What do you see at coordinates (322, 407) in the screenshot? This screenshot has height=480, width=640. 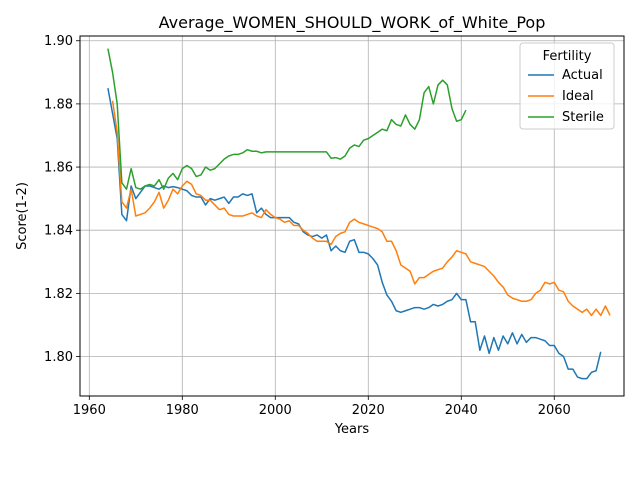 I see `x-axis-ticks: 1960 1980 2000 2020 2040 2060` at bounding box center [322, 407].